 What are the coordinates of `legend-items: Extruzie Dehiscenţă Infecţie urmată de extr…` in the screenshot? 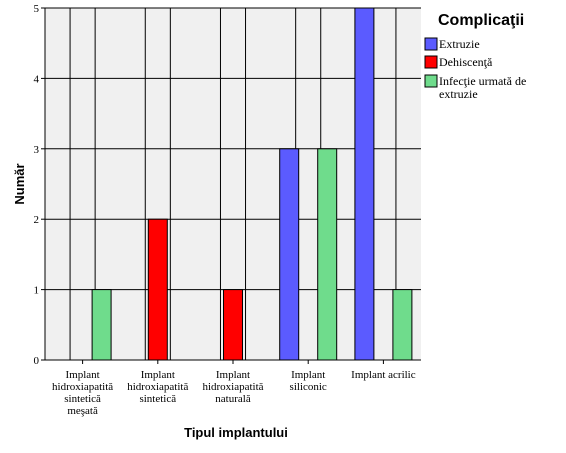 It's located at (475, 69).